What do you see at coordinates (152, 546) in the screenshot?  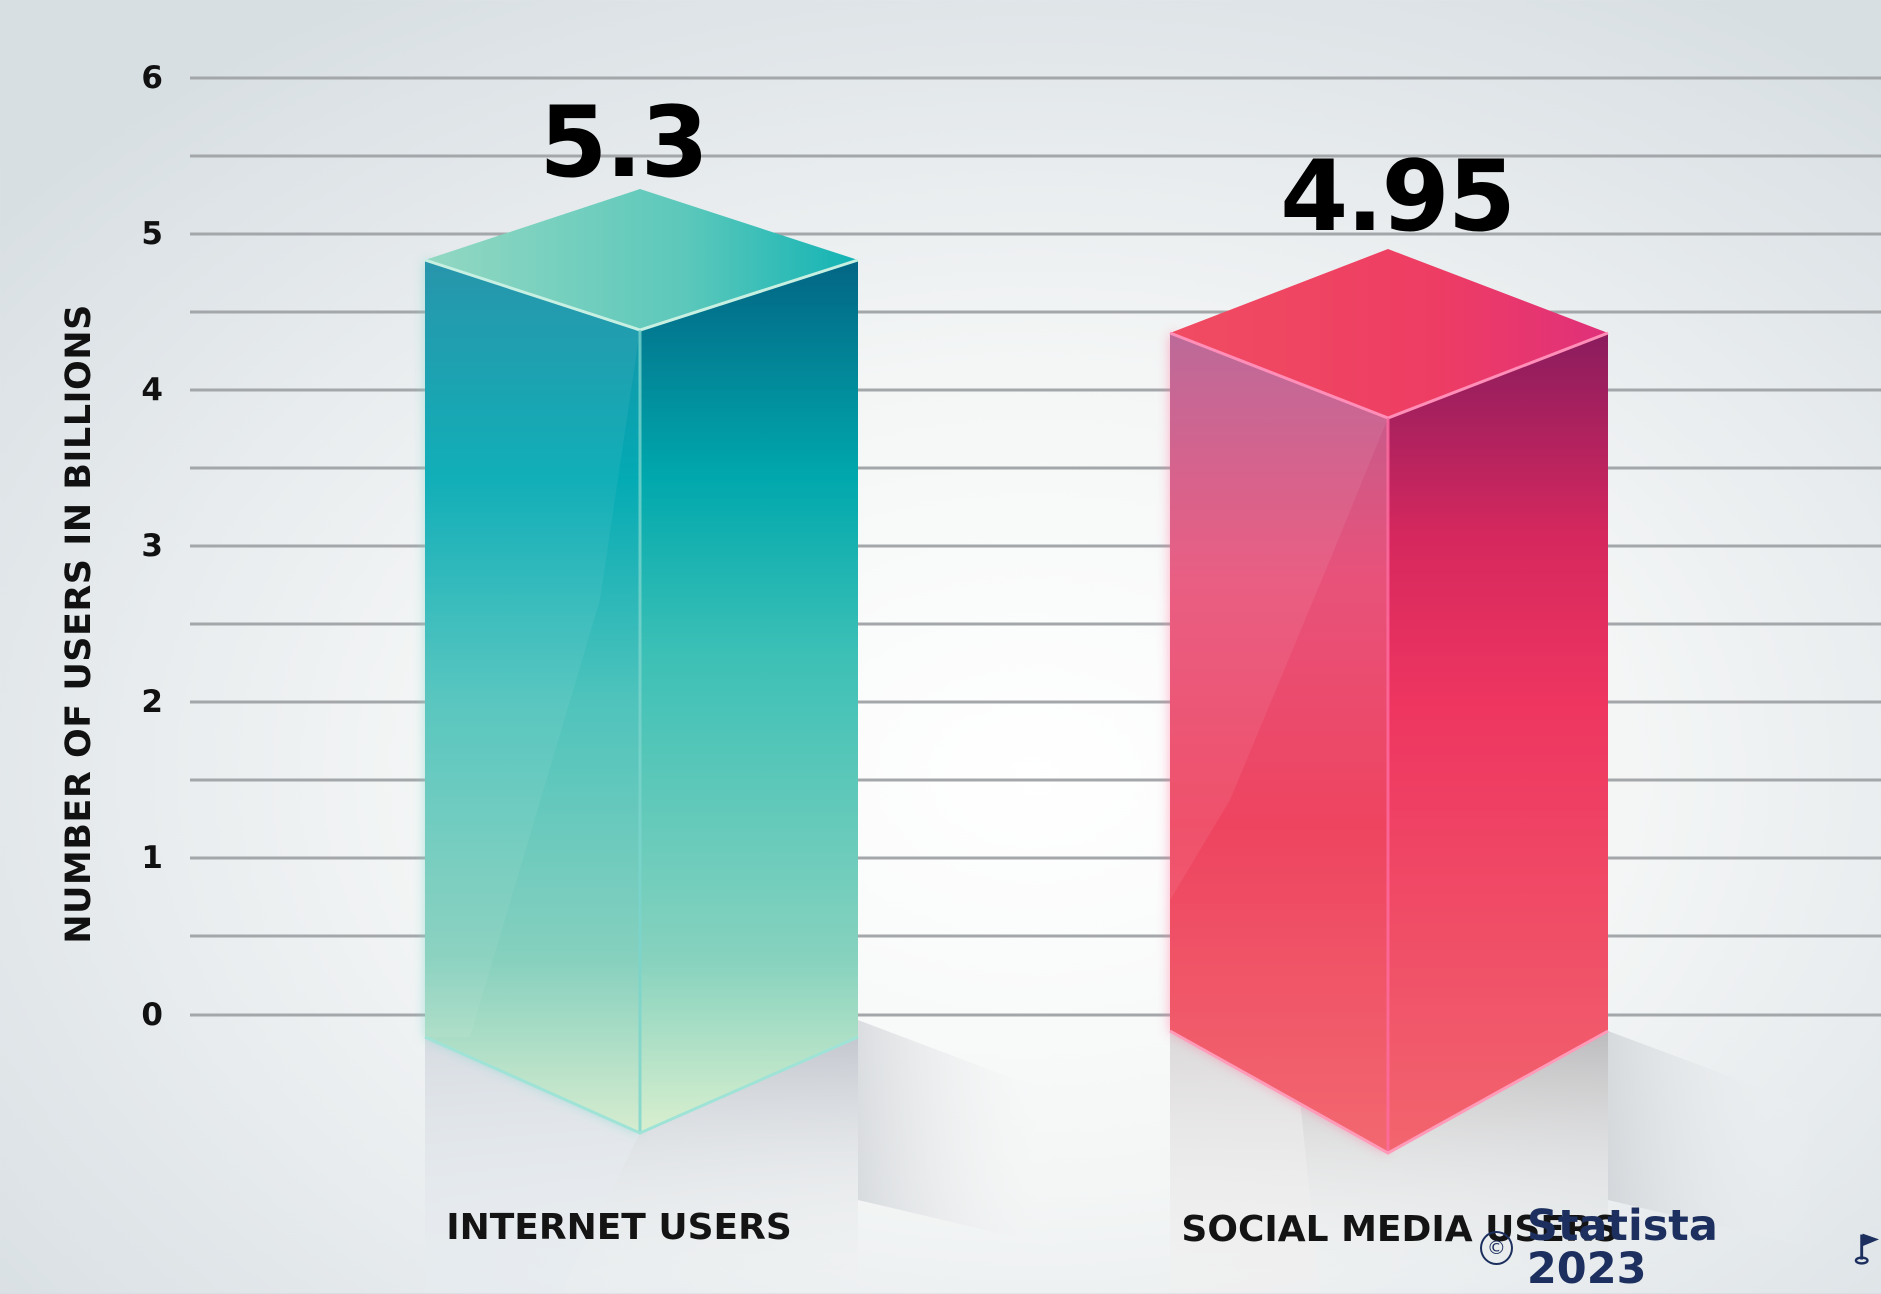 I see `y-tick-3: 3` at bounding box center [152, 546].